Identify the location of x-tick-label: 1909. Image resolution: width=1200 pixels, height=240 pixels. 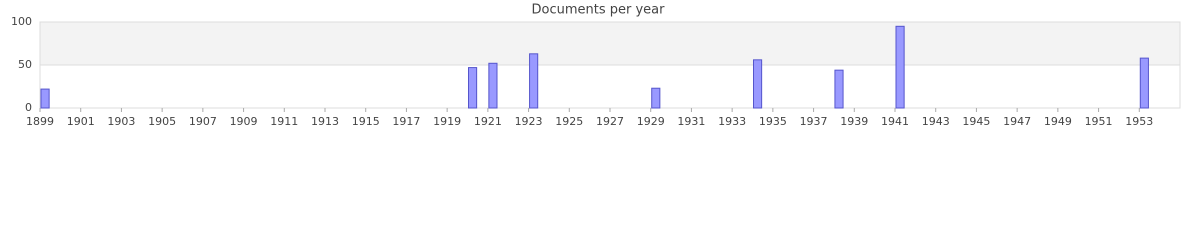
(244, 121).